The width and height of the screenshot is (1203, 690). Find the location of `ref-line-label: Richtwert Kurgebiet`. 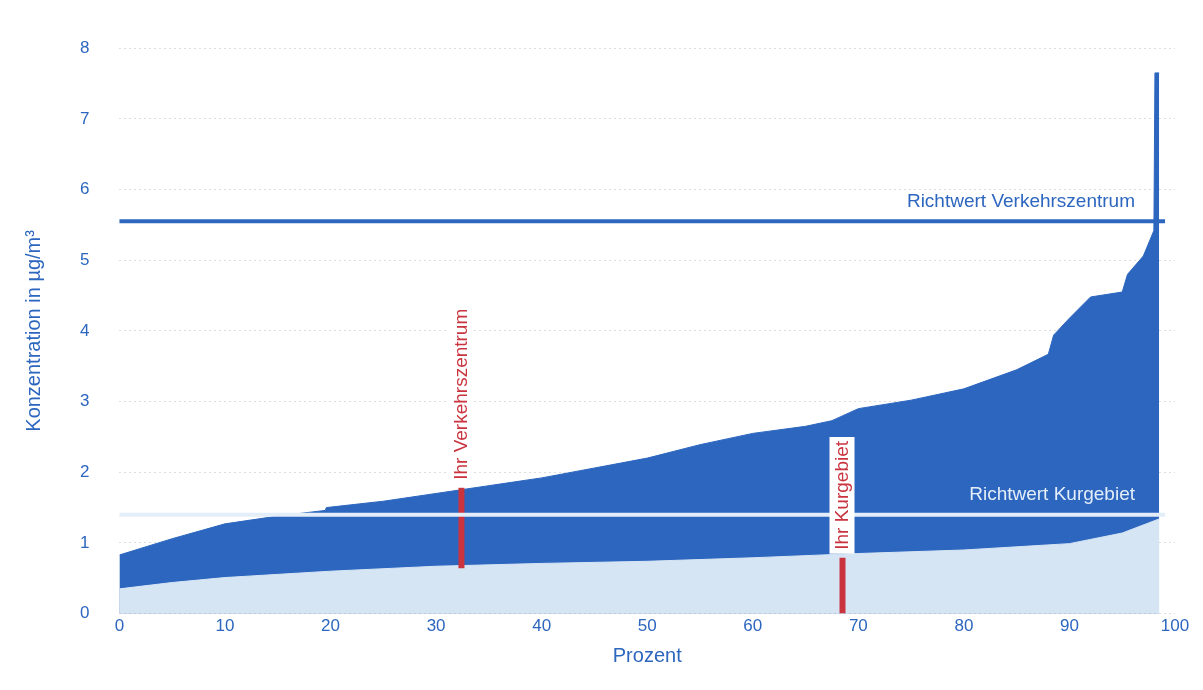

ref-line-label: Richtwert Kurgebiet is located at coordinates (1052, 494).